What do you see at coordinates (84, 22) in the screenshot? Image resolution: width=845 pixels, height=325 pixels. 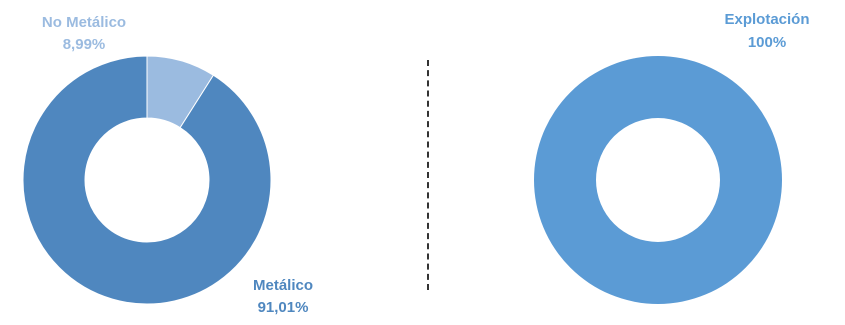 I see `slice-label-no-metalico-name: No Metálico` at bounding box center [84, 22].